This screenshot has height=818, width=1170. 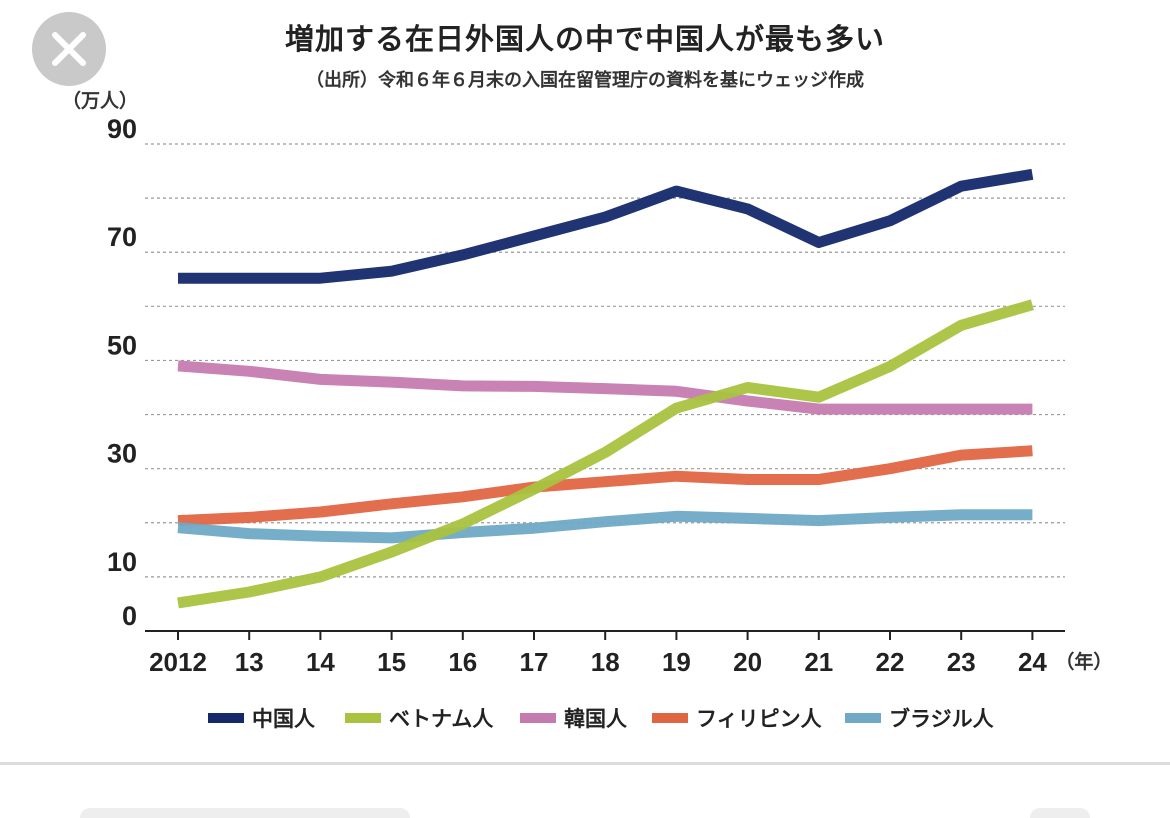 I want to click on legend-label: 中国人, so click(x=283, y=719).